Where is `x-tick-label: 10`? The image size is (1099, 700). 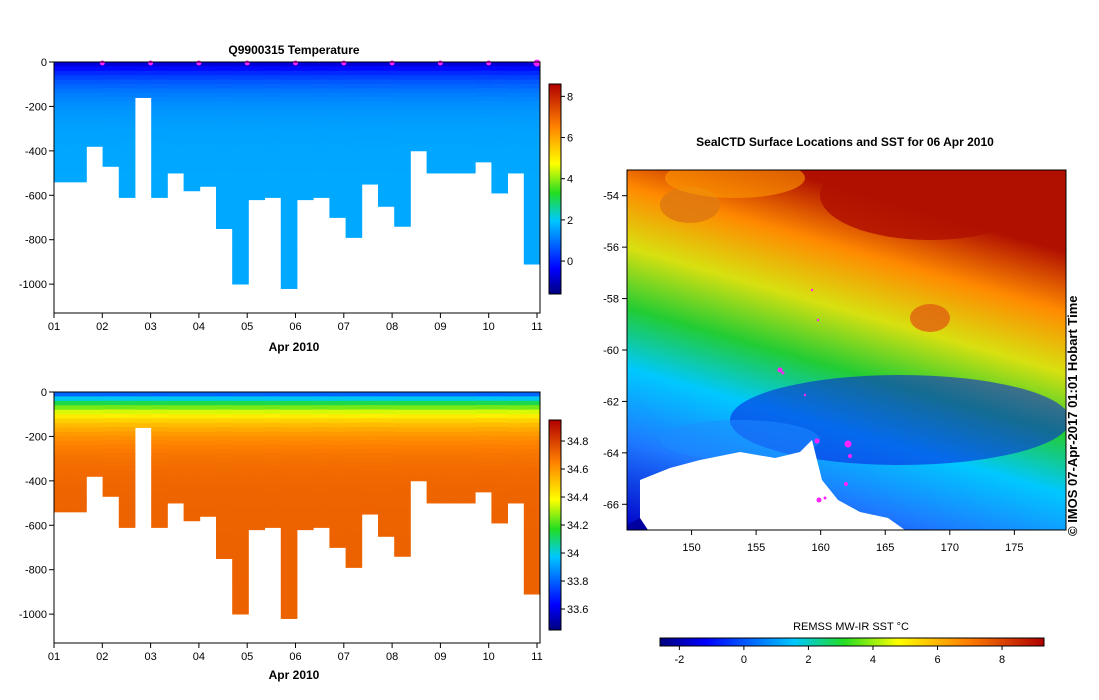 x-tick-label: 10 is located at coordinates (489, 327).